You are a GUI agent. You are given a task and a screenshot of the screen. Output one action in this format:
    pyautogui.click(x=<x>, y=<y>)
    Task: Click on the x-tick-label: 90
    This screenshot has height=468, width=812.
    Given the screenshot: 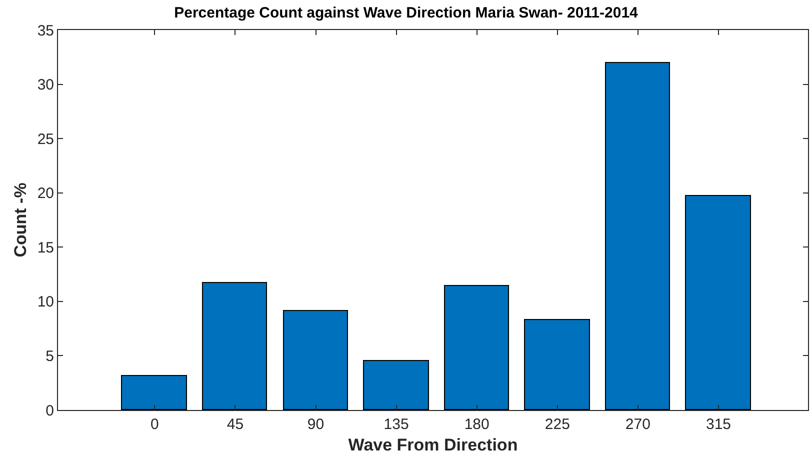 What is the action you would take?
    pyautogui.click(x=315, y=424)
    